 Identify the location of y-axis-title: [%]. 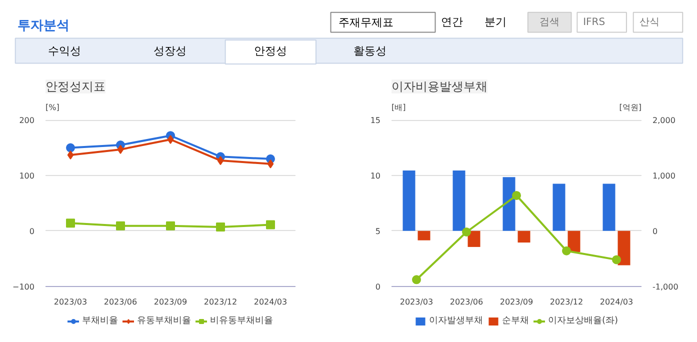
(53, 107).